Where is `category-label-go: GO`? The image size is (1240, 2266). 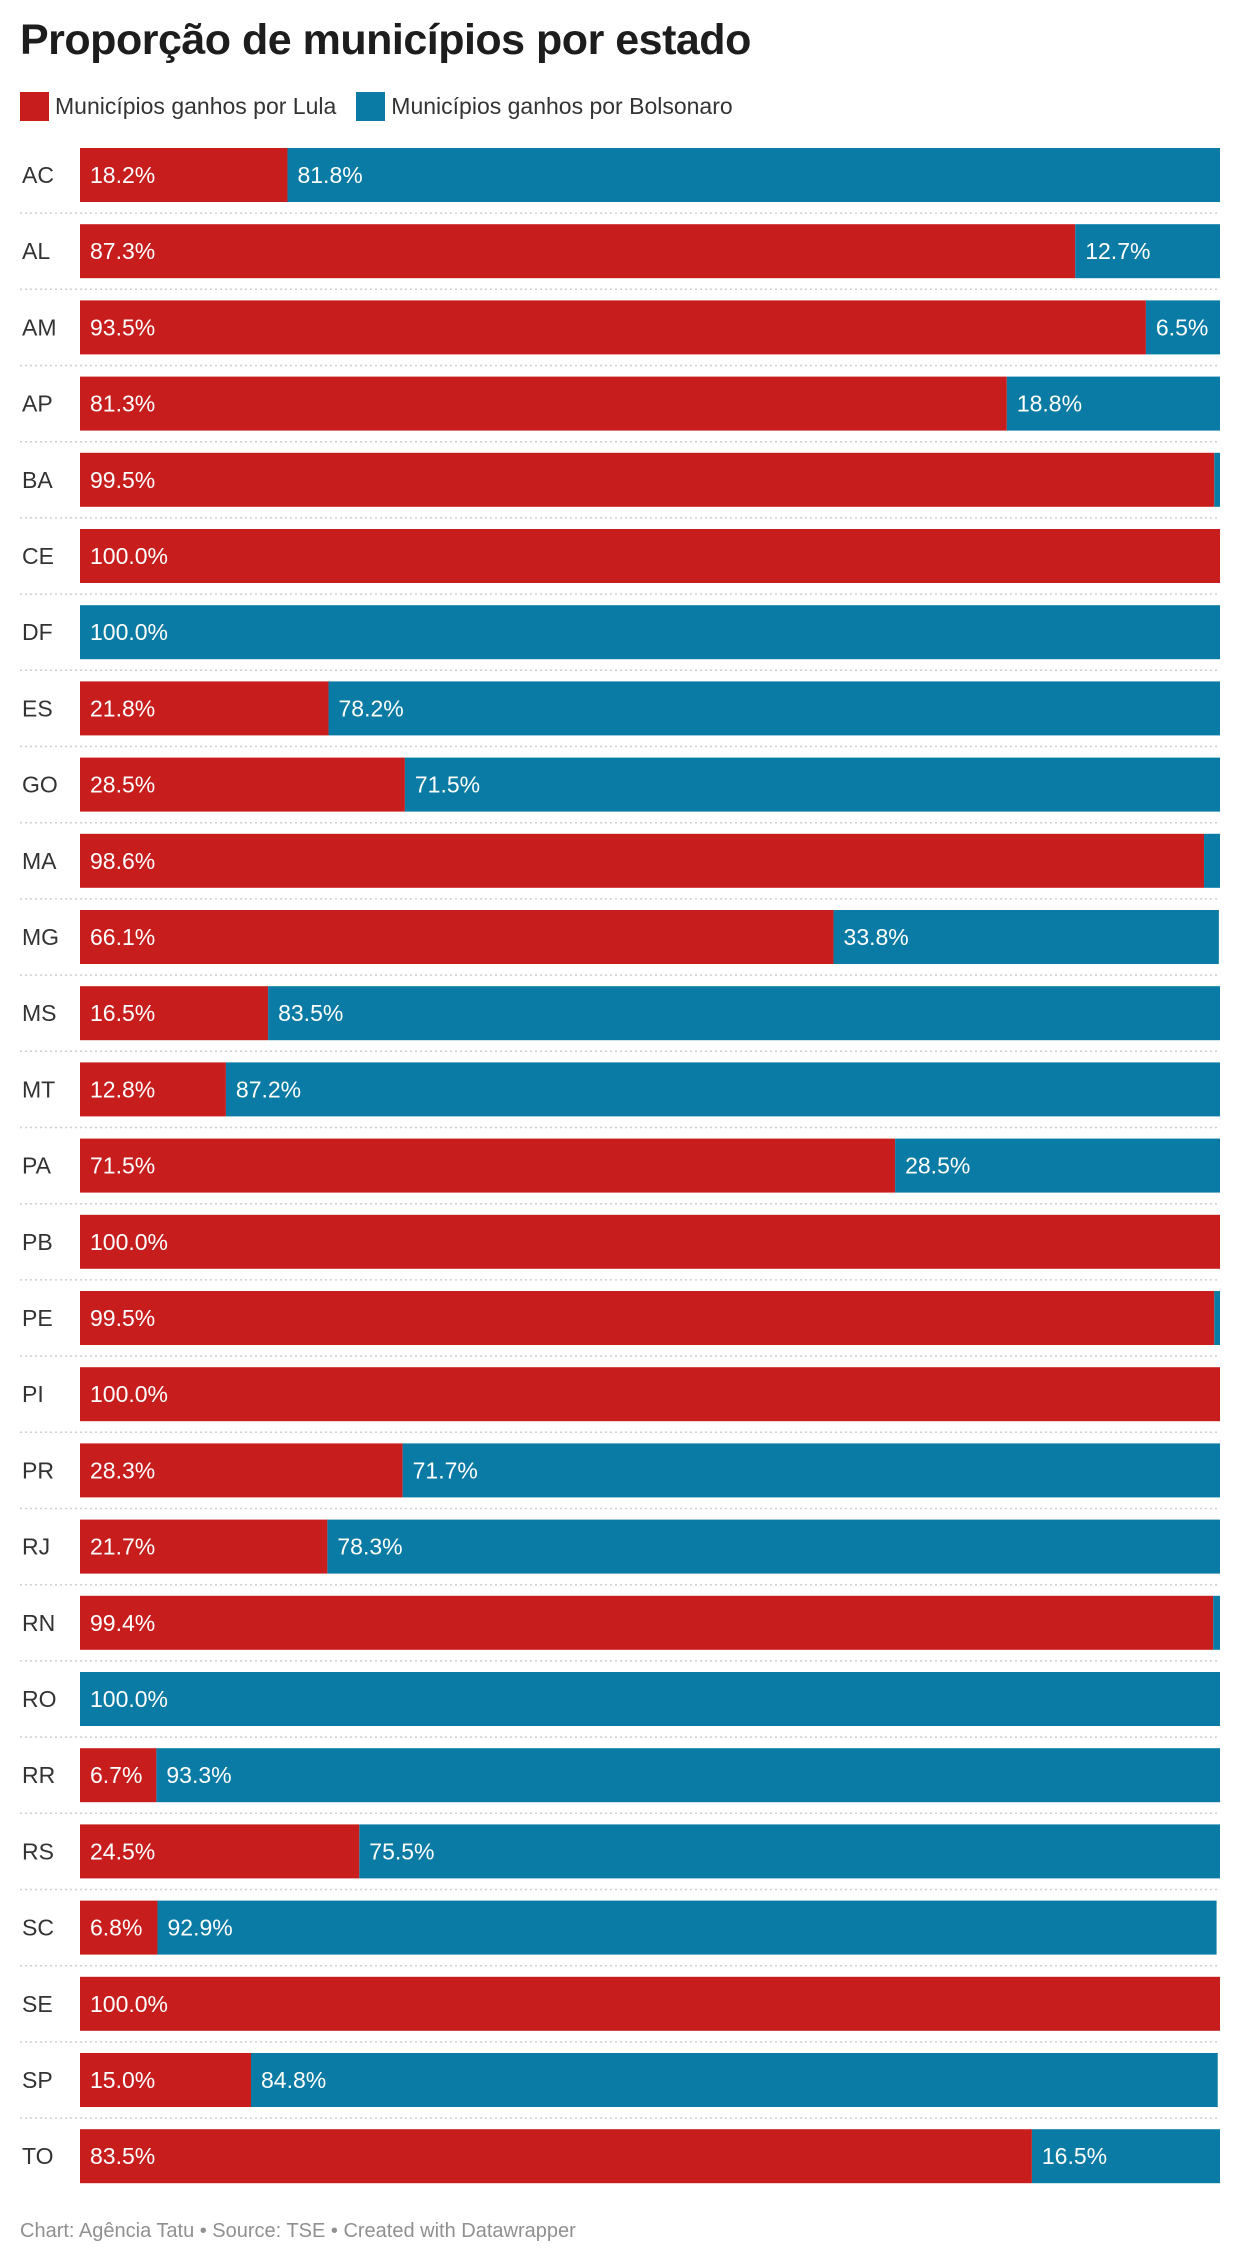
category-label-go: GO is located at coordinates (40, 785).